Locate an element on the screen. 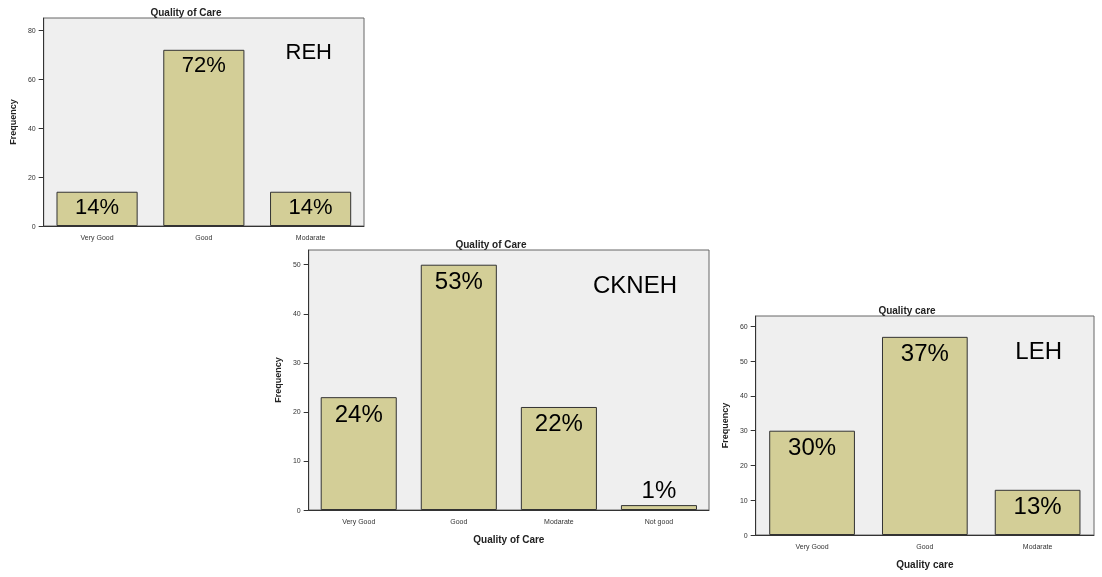 This screenshot has height=577, width=1102. x-axis-title: Quality care is located at coordinates (925, 564).